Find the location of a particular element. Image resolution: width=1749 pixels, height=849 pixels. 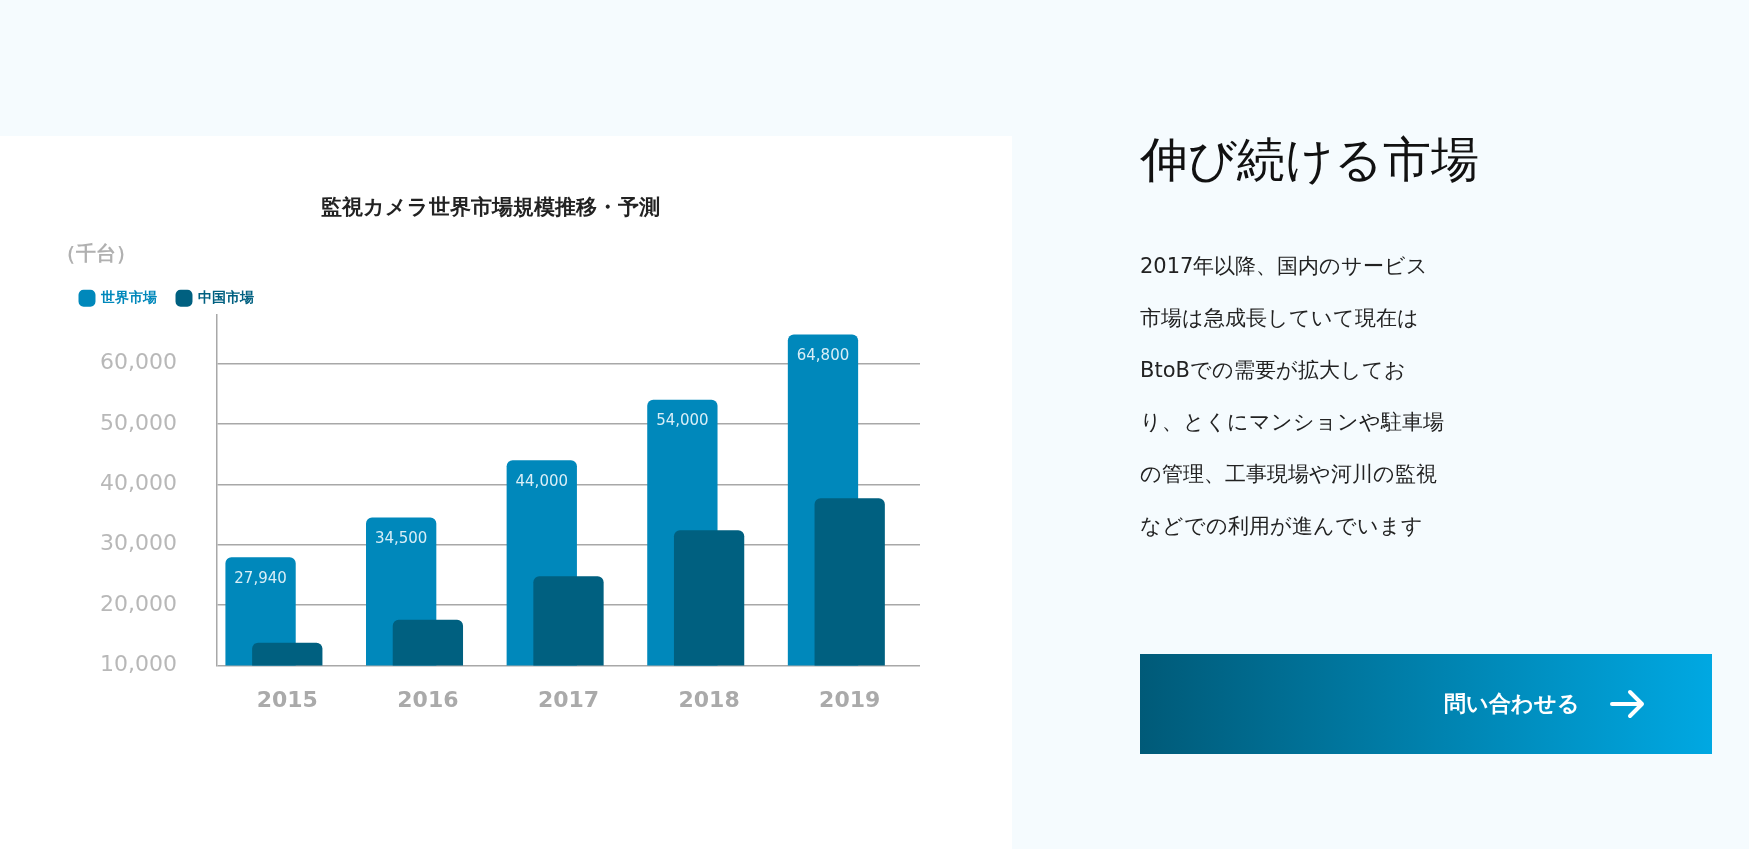

y-axis-title: （千台） is located at coordinates (96, 253).